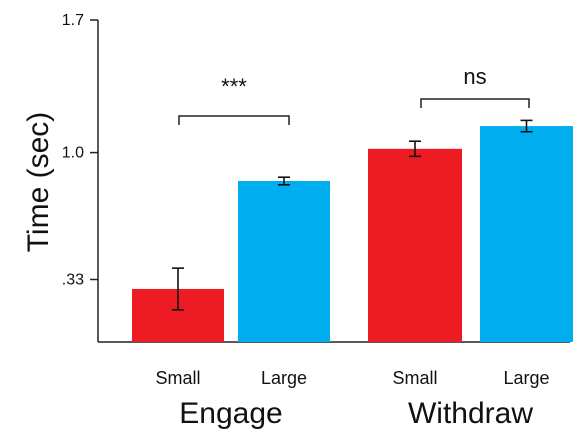 Image resolution: width=582 pixels, height=434 pixels. I want to click on significance-label: ***, so click(234, 86).